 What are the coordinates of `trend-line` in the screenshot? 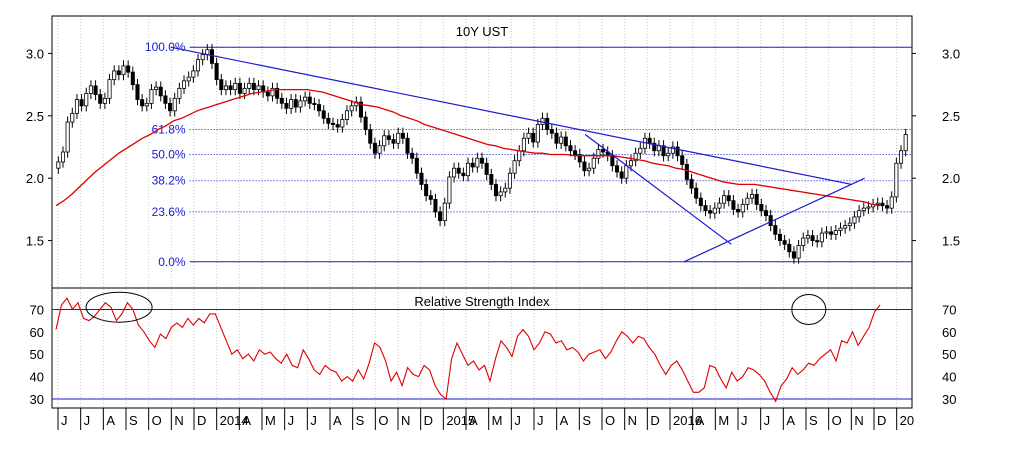 It's located at (774, 220).